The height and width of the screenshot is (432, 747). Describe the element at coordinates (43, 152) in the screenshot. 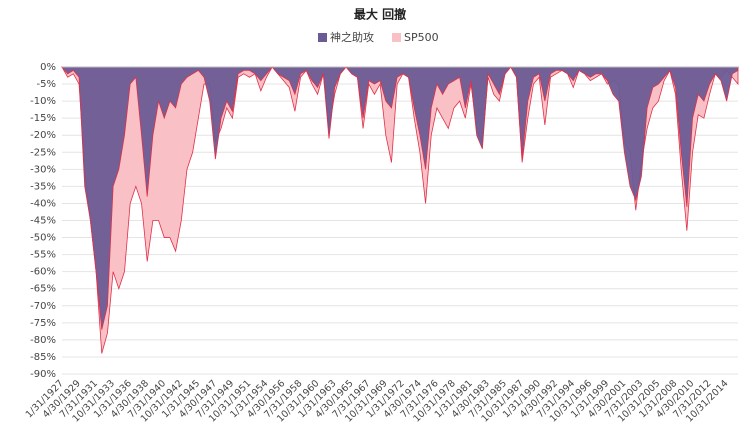

I see `y-tick-label: -25%` at that location.